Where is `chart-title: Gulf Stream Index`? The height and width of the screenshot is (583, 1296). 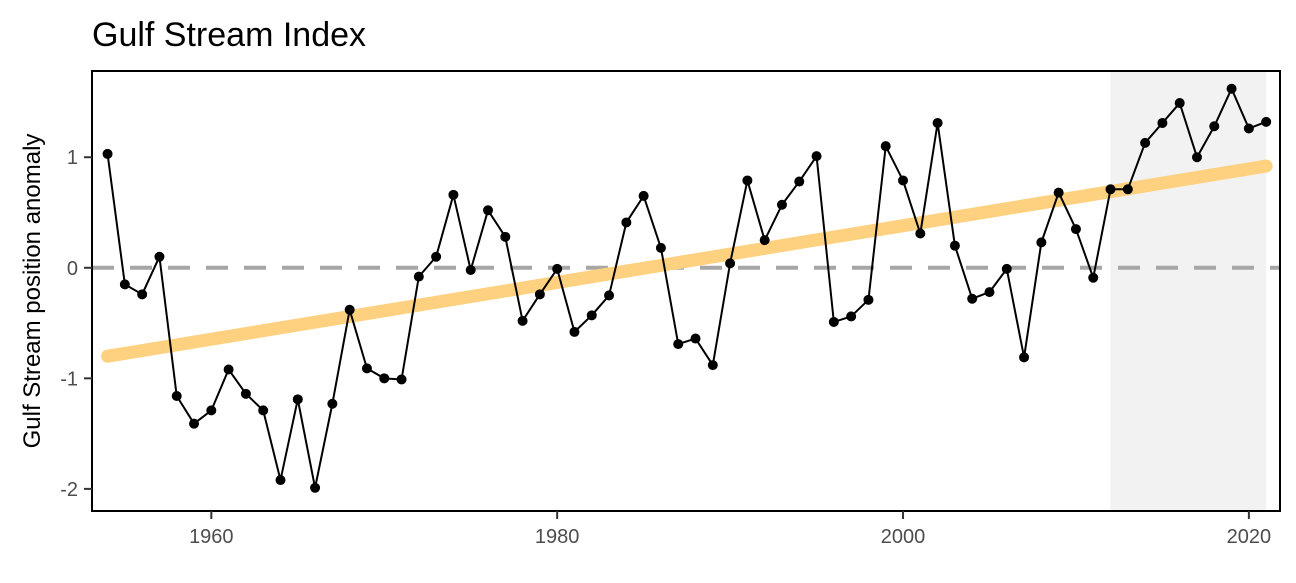 chart-title: Gulf Stream Index is located at coordinates (229, 35).